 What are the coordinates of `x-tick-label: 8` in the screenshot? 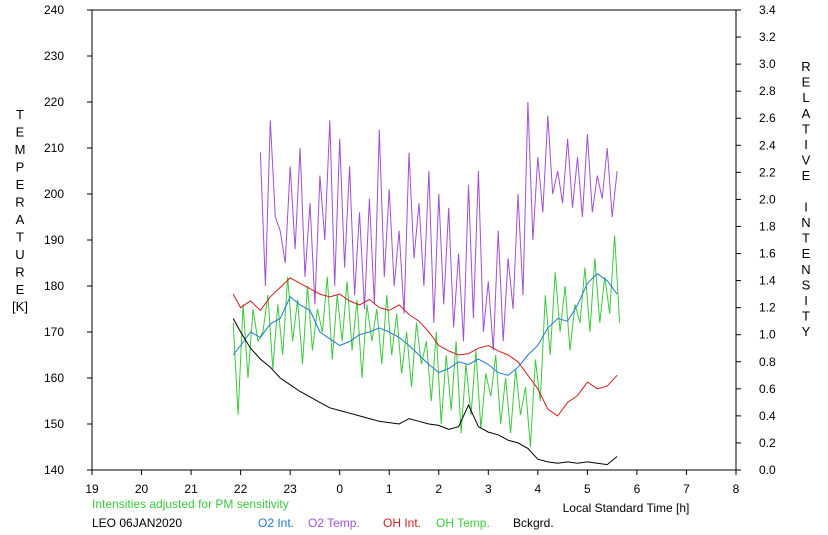 It's located at (736, 489).